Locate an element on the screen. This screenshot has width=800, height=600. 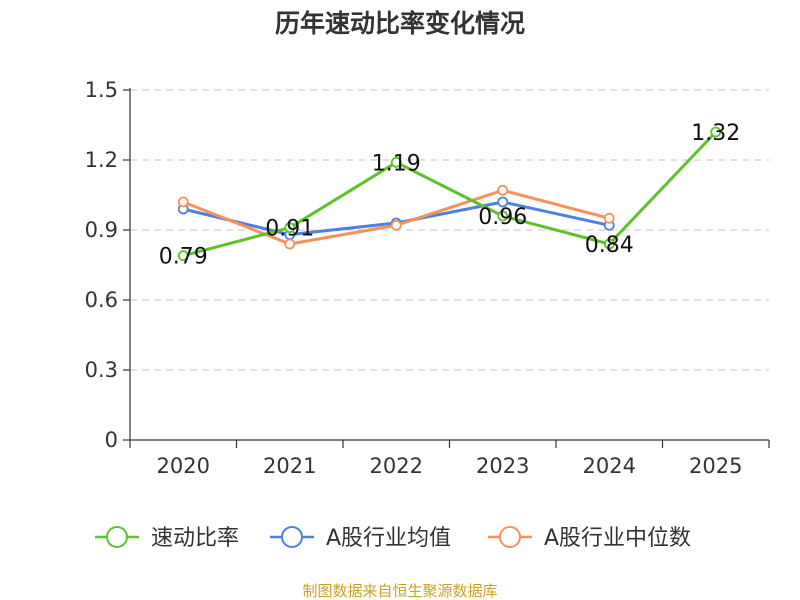
x-tick-label: 2025 is located at coordinates (715, 466).